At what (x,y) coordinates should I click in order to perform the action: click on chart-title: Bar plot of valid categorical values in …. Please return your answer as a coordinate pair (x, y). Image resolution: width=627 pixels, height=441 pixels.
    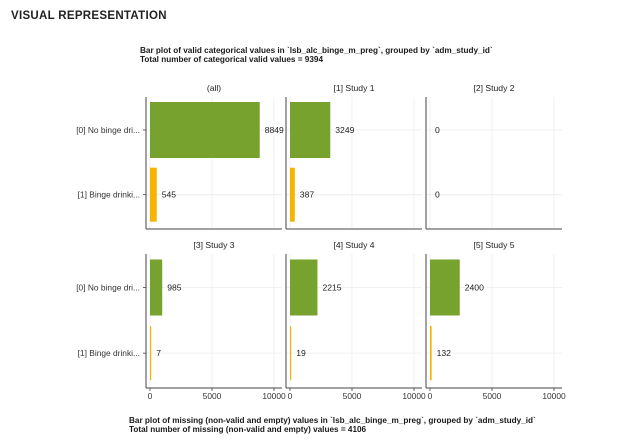
    Looking at the image, I should click on (316, 50).